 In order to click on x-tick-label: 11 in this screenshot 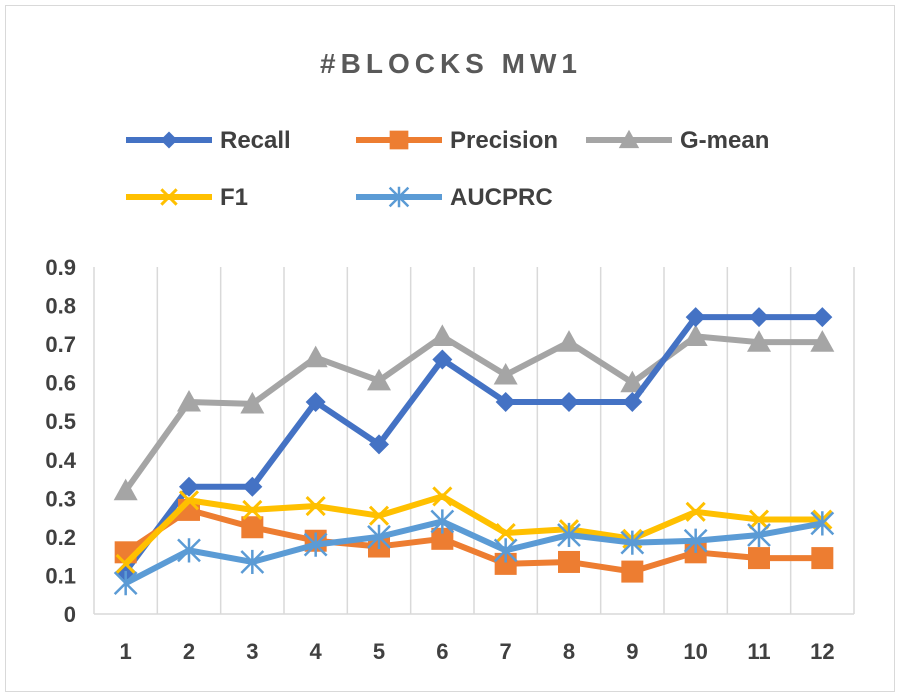, I will do `click(758, 651)`.